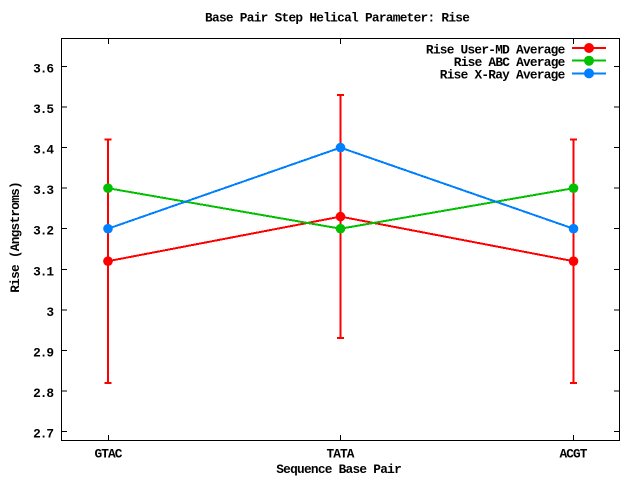 The height and width of the screenshot is (480, 640). What do you see at coordinates (50, 312) in the screenshot?
I see `svg-text: 3` at bounding box center [50, 312].